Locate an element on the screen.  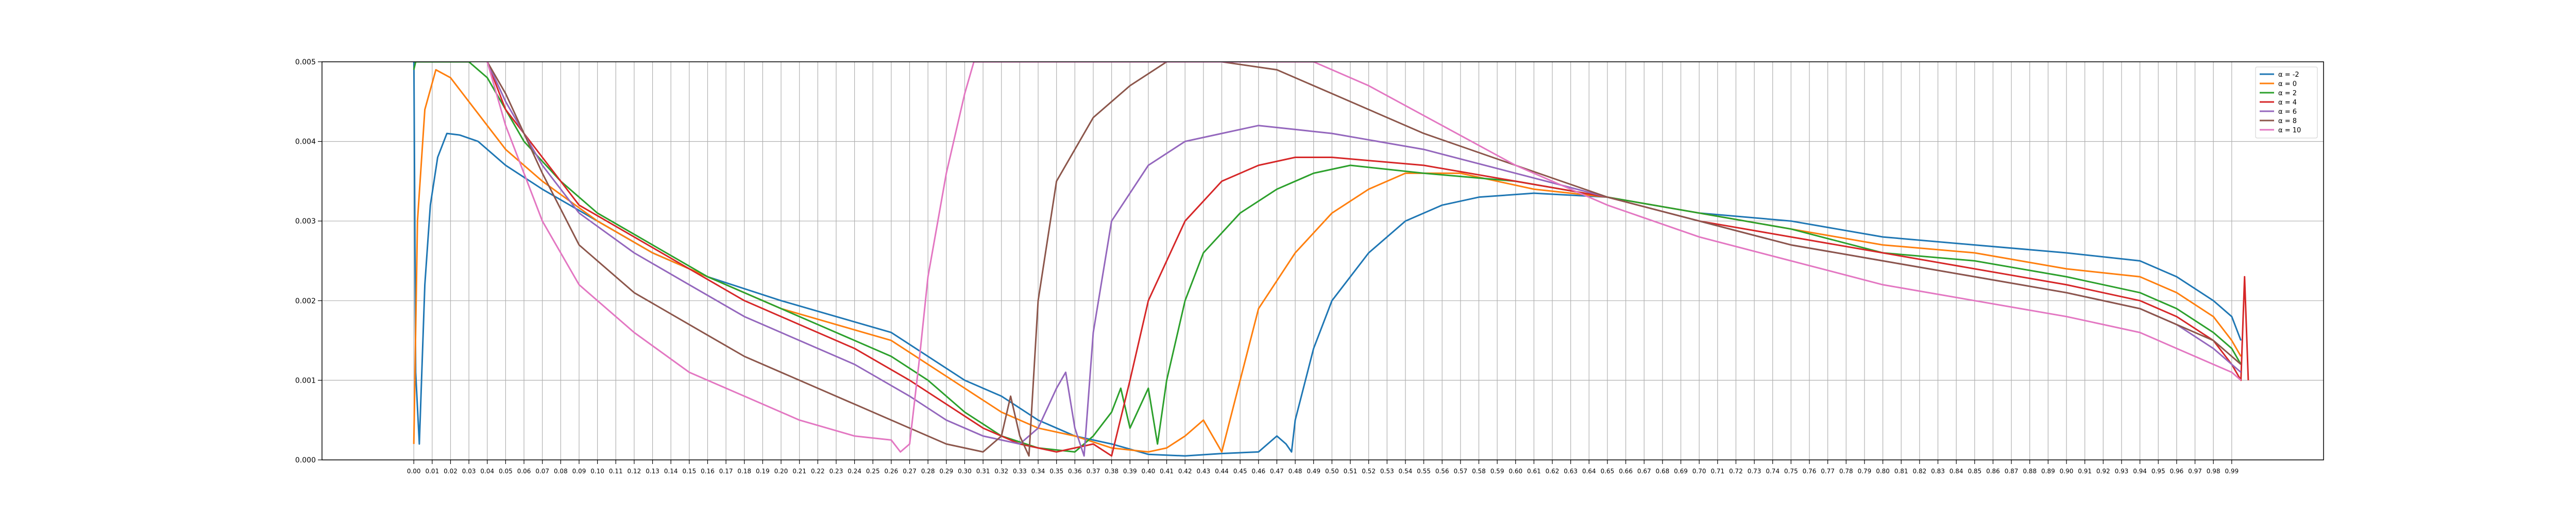
legend: α = -2α = 0 α = 2 α = 4α = 6α = 8 α = 10 is located at coordinates (2286, 102).